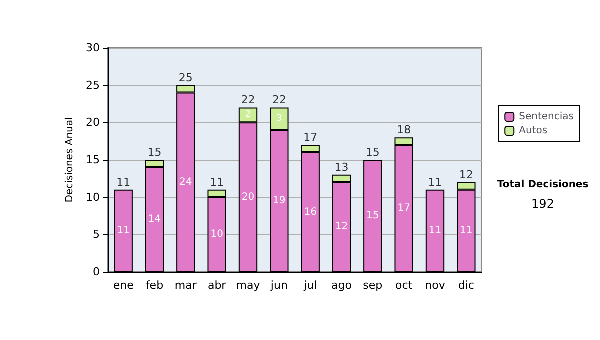 The image size is (600, 340). What do you see at coordinates (123, 285) in the screenshot?
I see `x-tick-label: ene` at bounding box center [123, 285].